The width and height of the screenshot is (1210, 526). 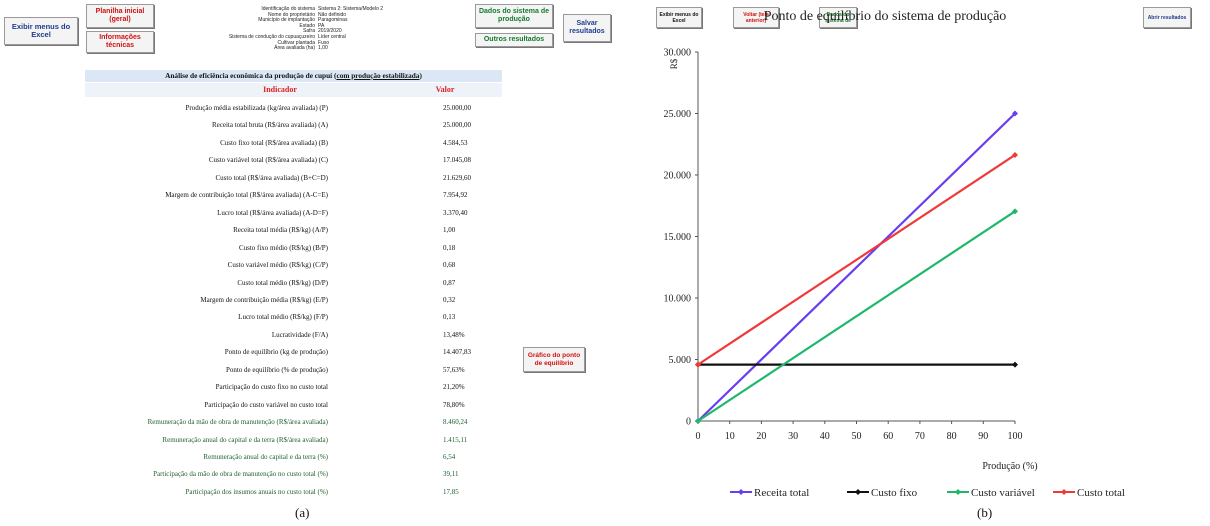 What do you see at coordinates (323, 48) in the screenshot?
I see `info-value: 1,00` at bounding box center [323, 48].